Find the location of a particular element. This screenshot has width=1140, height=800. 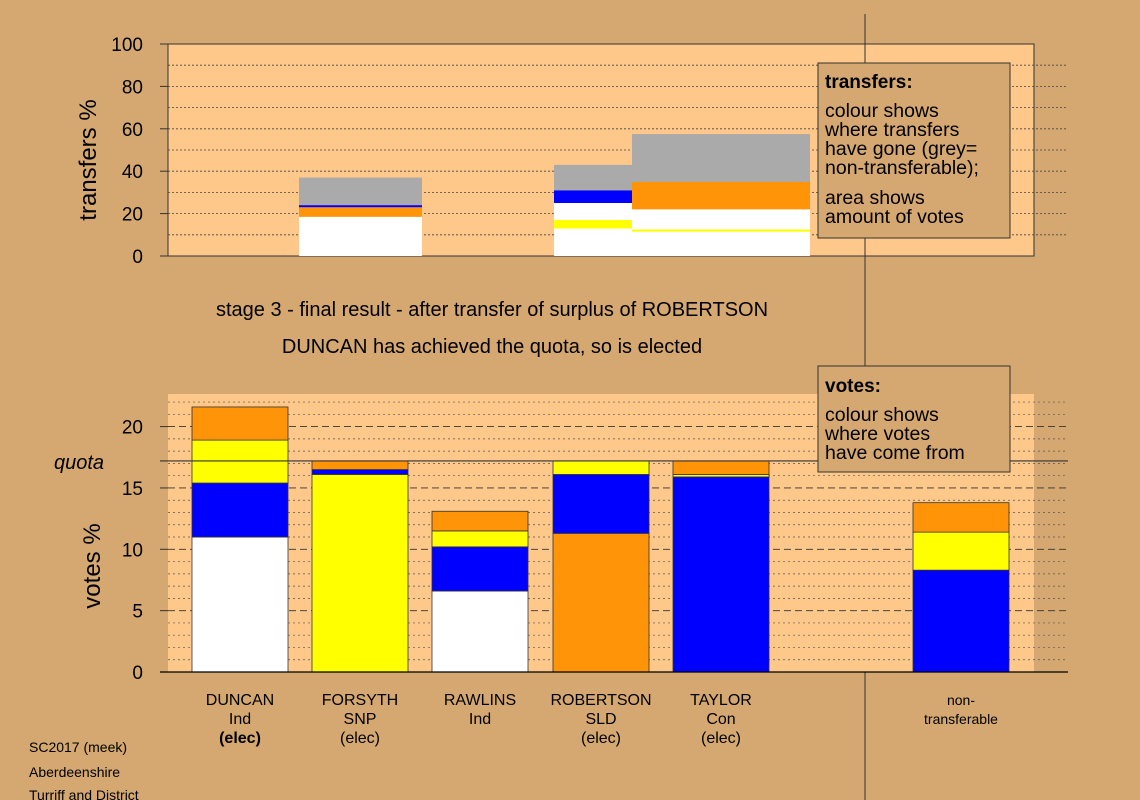

candidate-name: FORSYTH is located at coordinates (360, 700).